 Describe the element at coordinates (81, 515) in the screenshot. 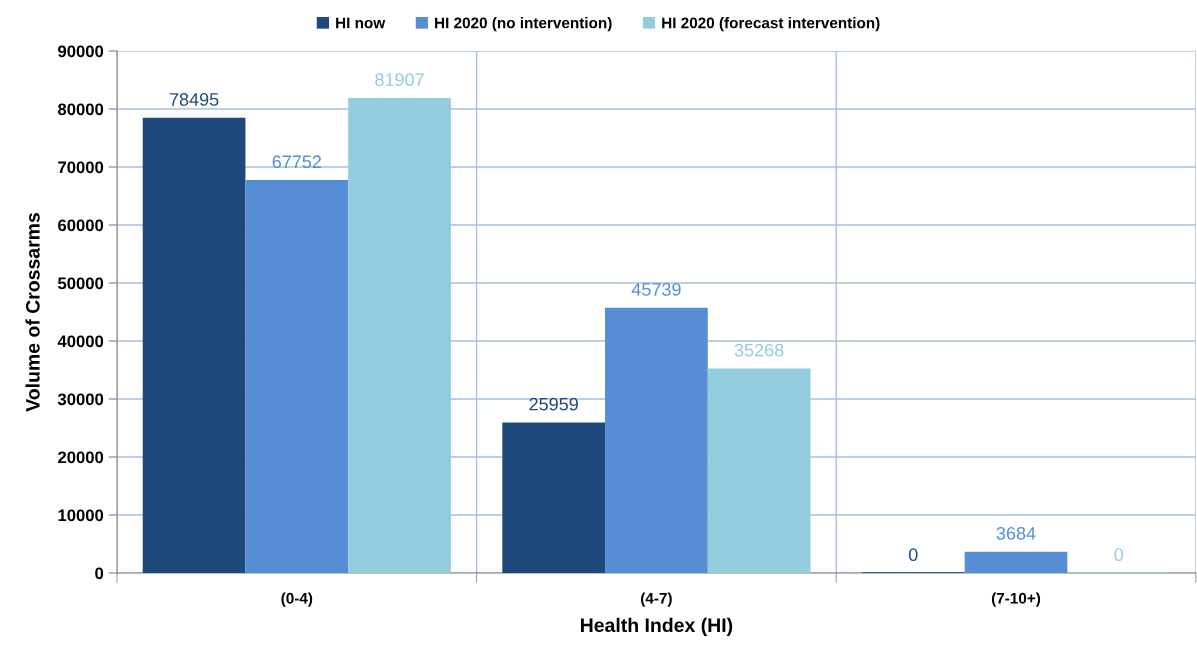

I see `y-tick-label: 10000` at that location.